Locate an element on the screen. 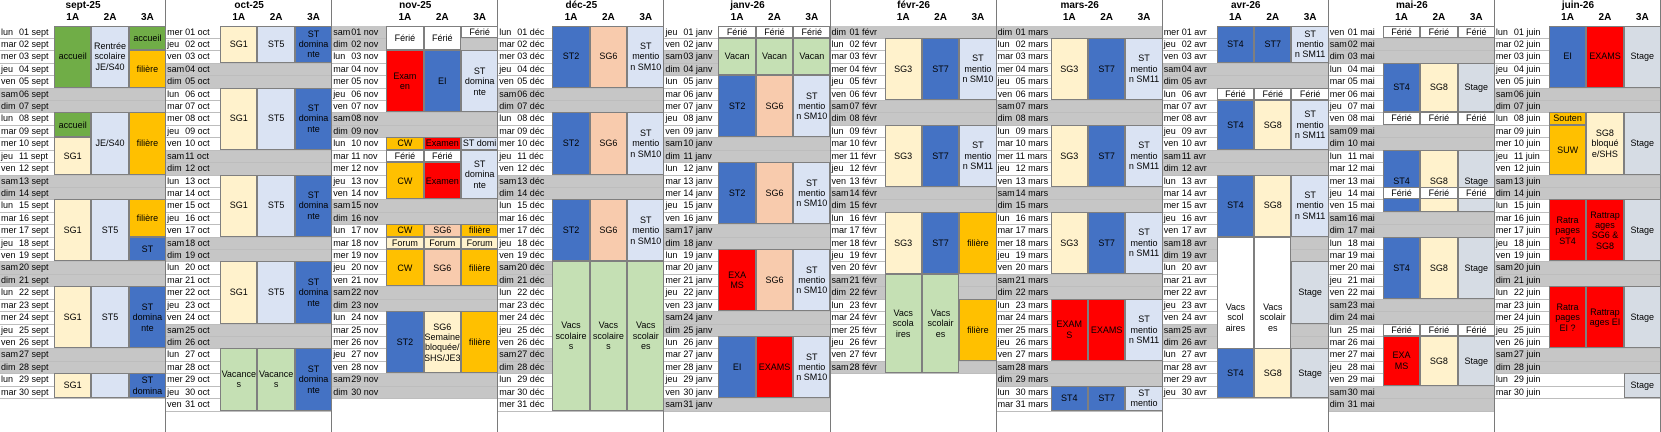  schedule-block: Rattrap ages EI is located at coordinates (1605, 317).